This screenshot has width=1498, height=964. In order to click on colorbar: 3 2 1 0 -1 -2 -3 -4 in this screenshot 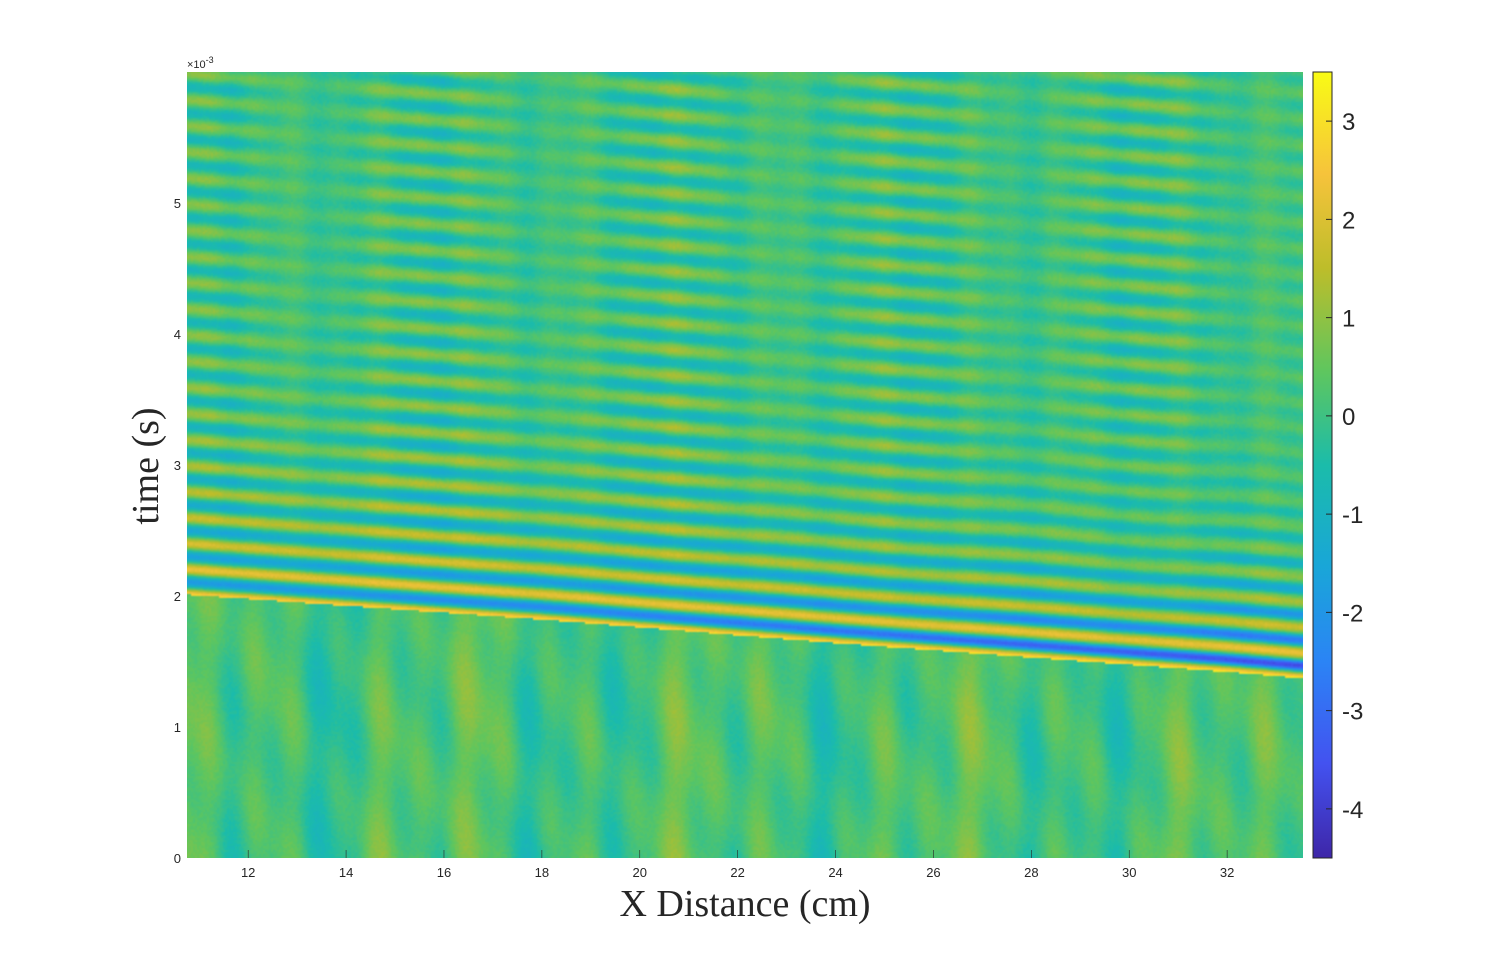, I will do `click(1337, 465)`.